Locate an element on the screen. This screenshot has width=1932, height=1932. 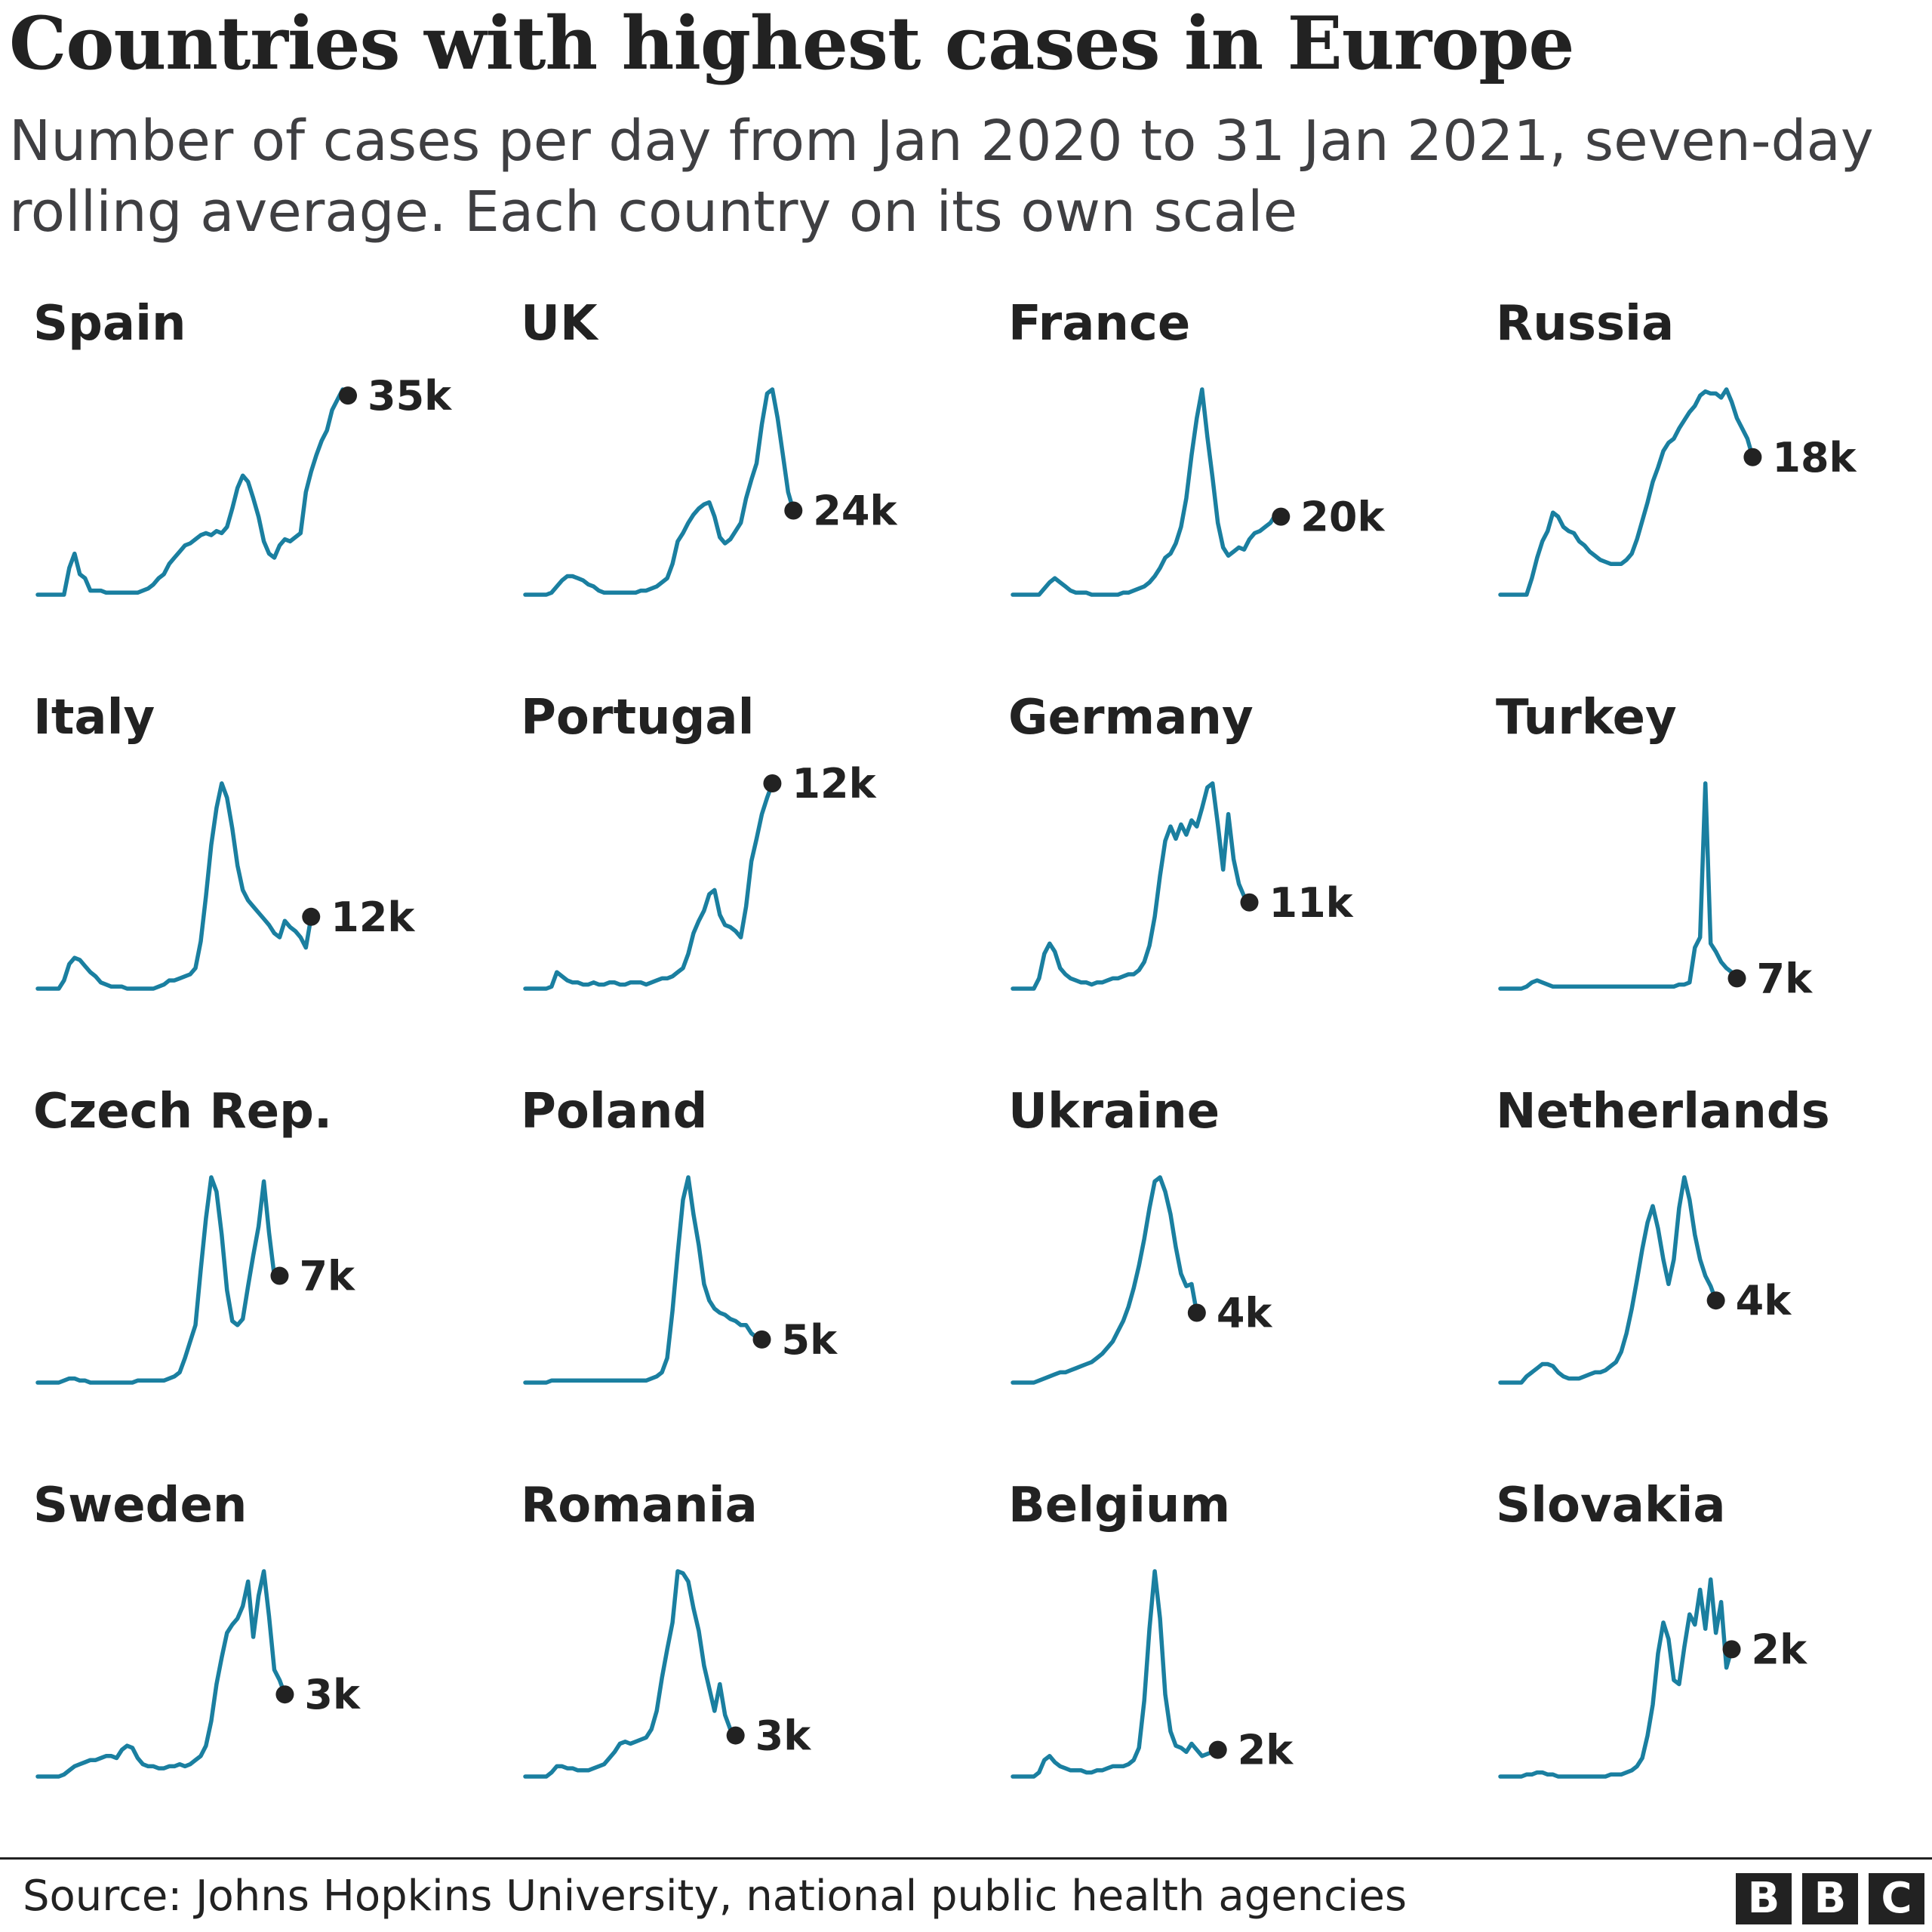
latest-point-sweden is located at coordinates (284, 1694).